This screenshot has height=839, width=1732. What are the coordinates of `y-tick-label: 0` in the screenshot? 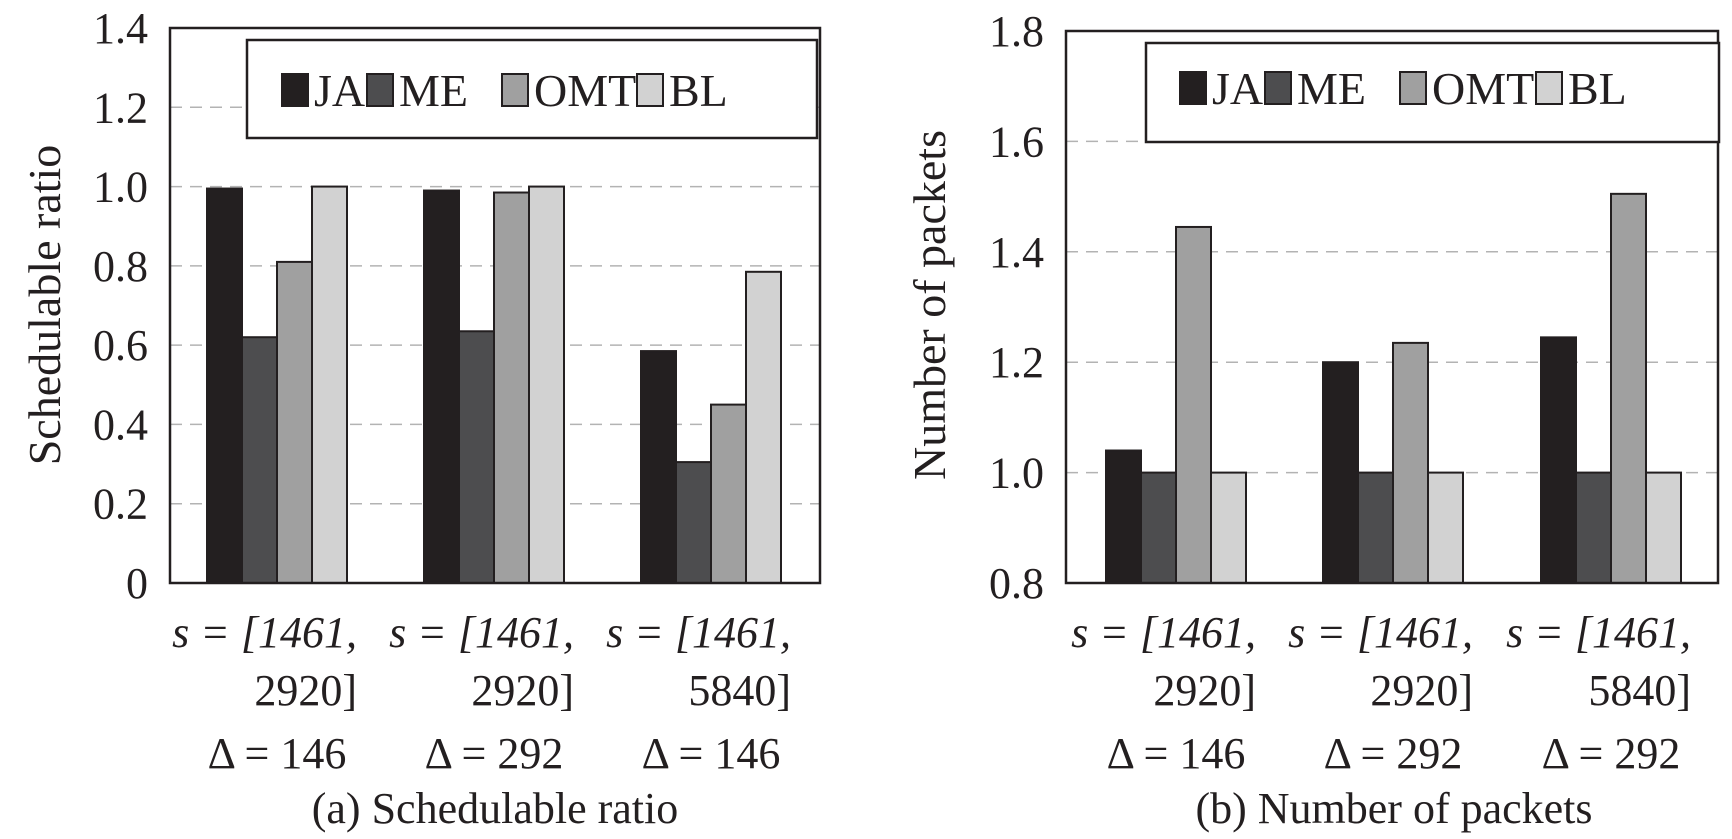 It's located at (137, 583).